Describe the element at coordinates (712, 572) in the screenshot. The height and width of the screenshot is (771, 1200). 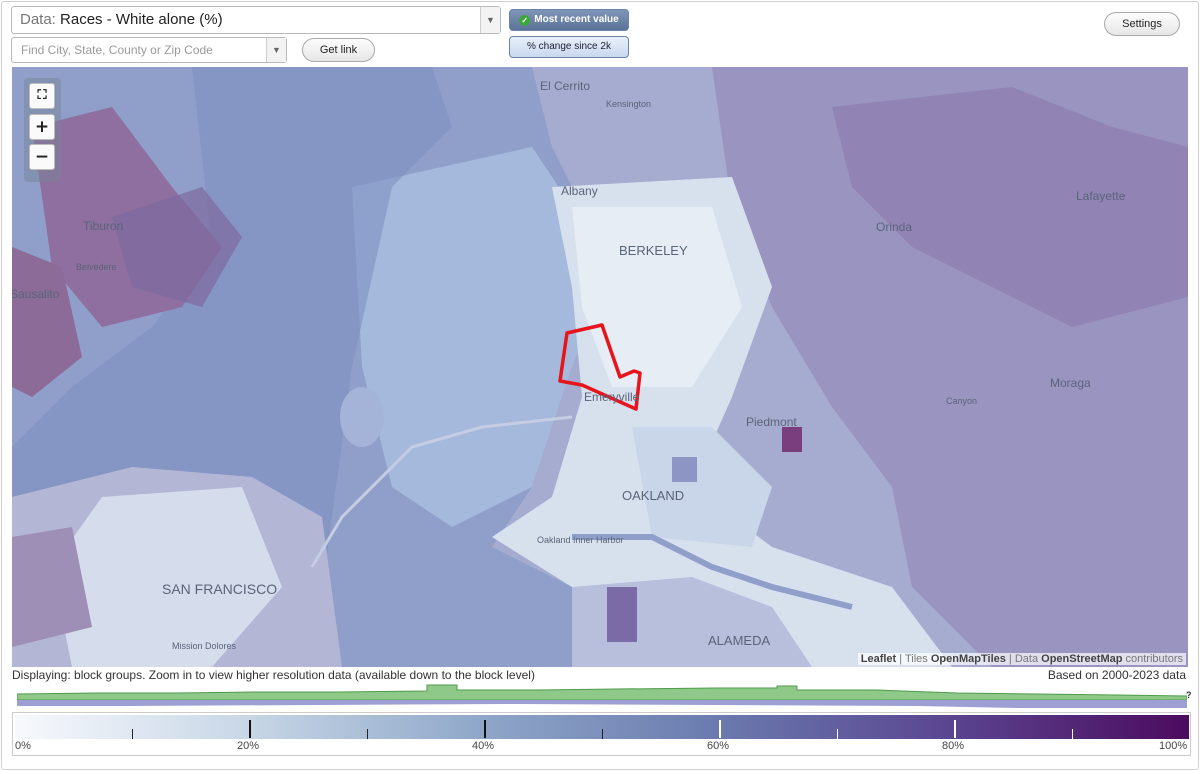
I see `oakland-estuary` at that location.